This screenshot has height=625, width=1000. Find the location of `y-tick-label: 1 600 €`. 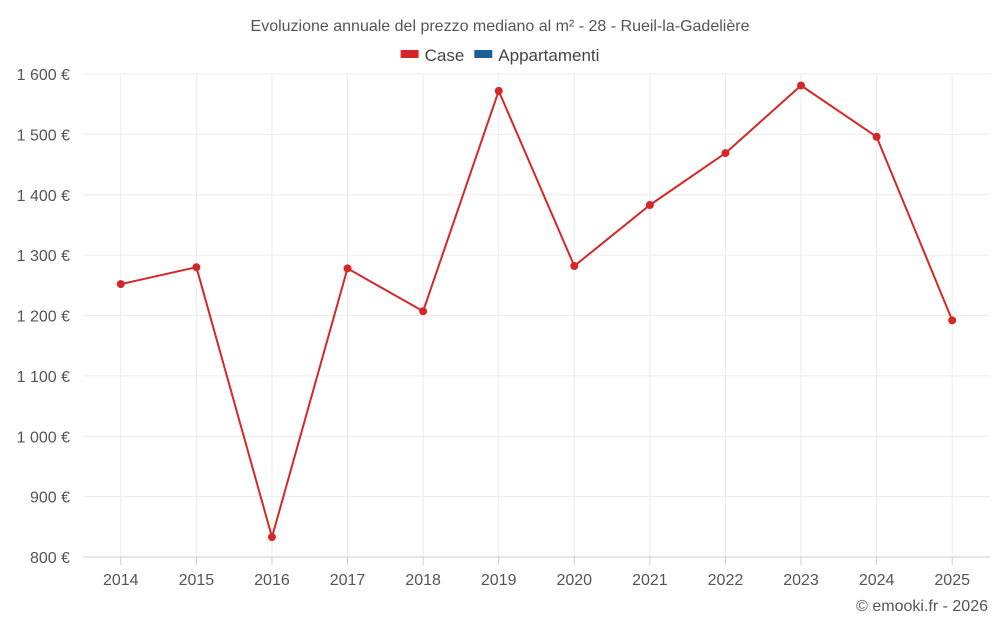

y-tick-label: 1 600 € is located at coordinates (43, 75).